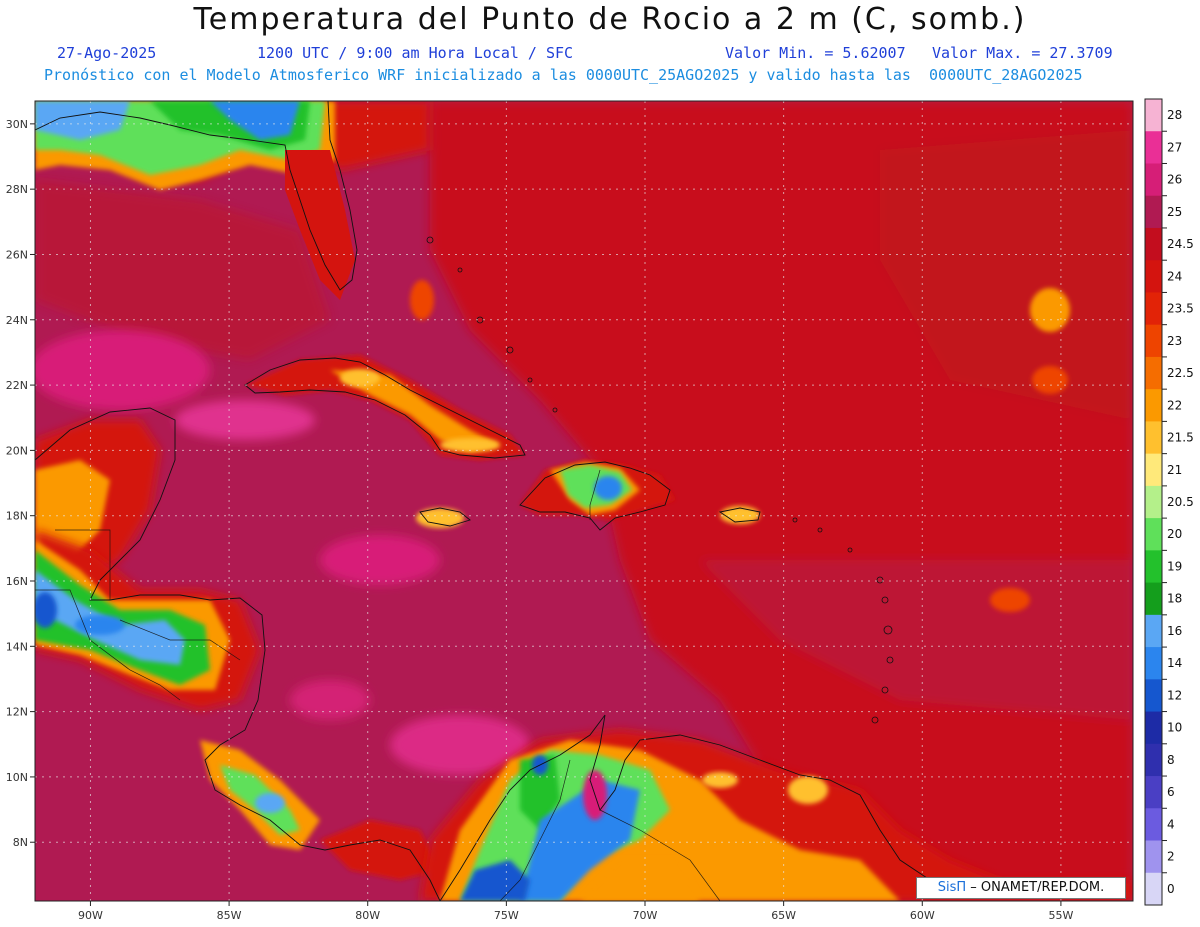 The width and height of the screenshot is (1200, 927). I want to click on lat-label: 16N, so click(17, 581).